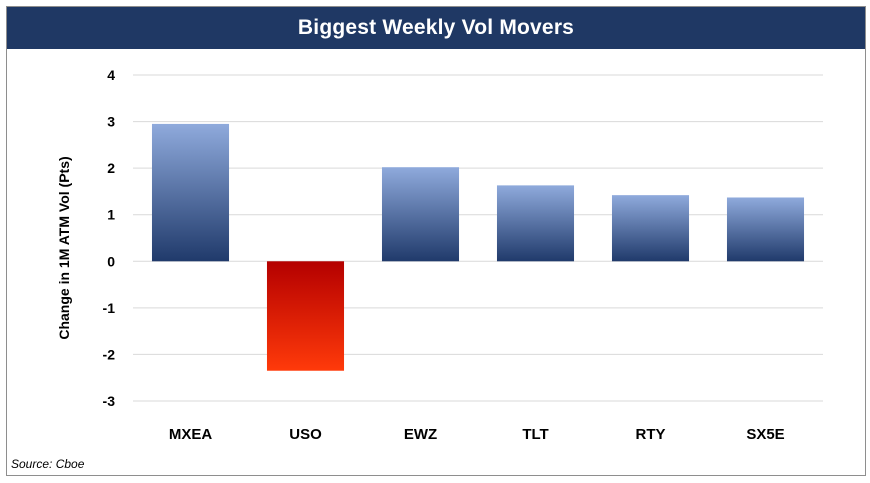 This screenshot has height=483, width=870. I want to click on x-tick-label: SX5E, so click(765, 434).